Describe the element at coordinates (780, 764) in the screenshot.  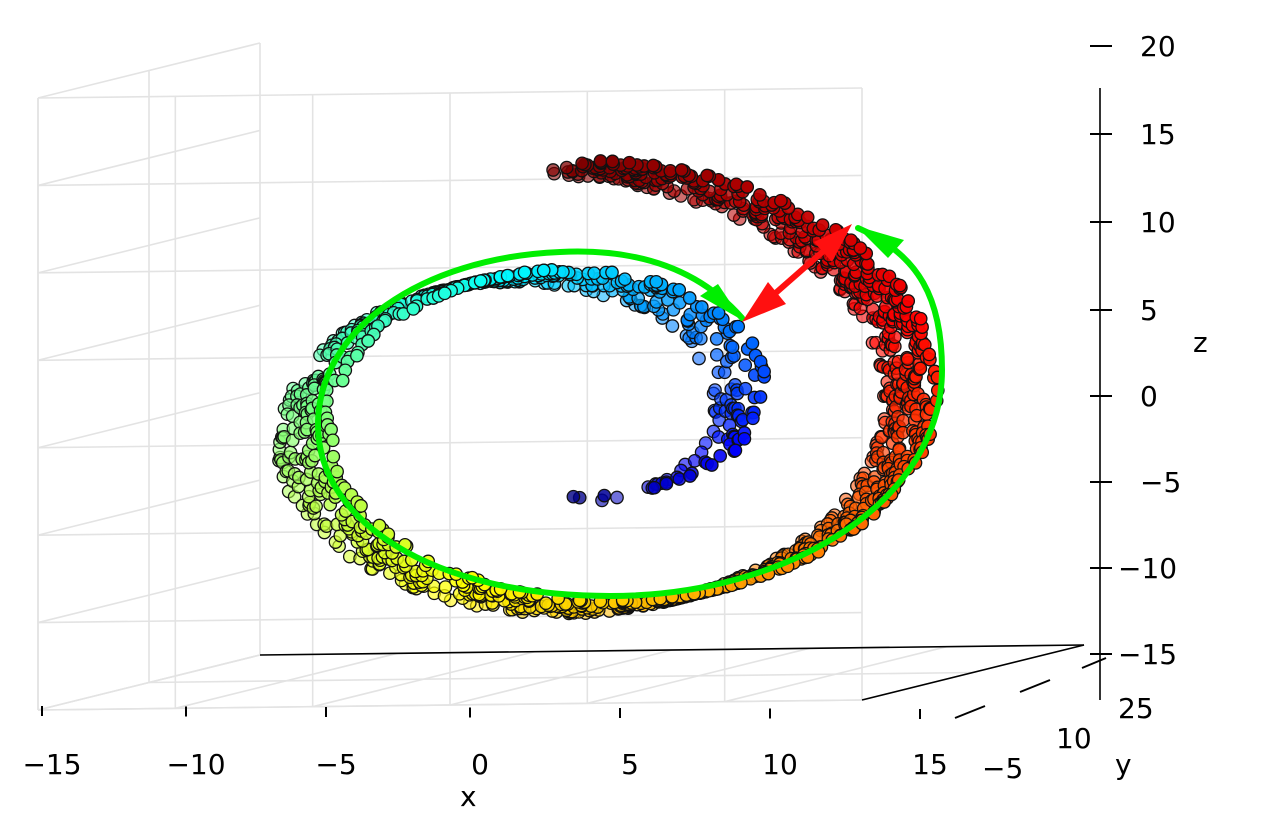
I see `x-tick-label: 10` at that location.